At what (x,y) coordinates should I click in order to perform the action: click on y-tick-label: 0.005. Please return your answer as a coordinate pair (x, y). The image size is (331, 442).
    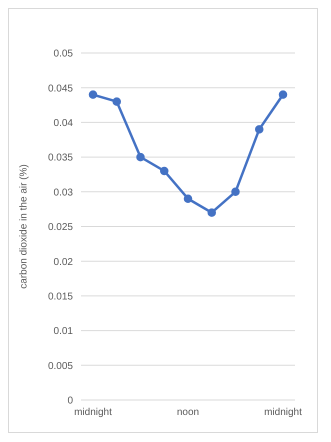
    Looking at the image, I should click on (61, 366).